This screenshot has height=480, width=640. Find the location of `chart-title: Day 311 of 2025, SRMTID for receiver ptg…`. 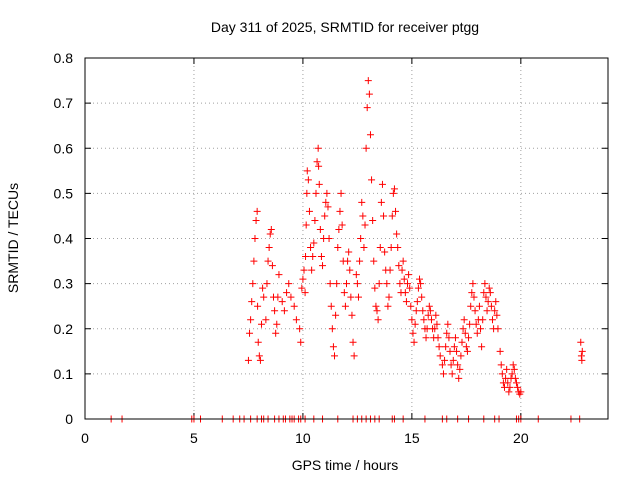

chart-title: Day 311 of 2025, SRMTID for receiver ptg… is located at coordinates (345, 27).